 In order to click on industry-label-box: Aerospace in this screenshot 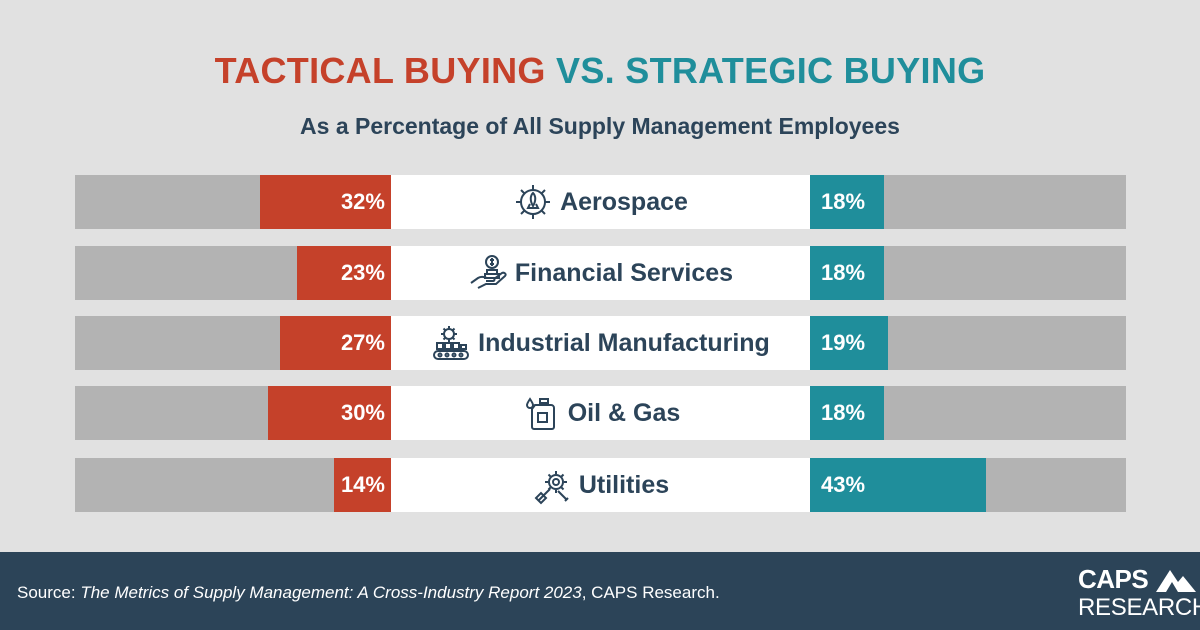, I will do `click(600, 202)`.